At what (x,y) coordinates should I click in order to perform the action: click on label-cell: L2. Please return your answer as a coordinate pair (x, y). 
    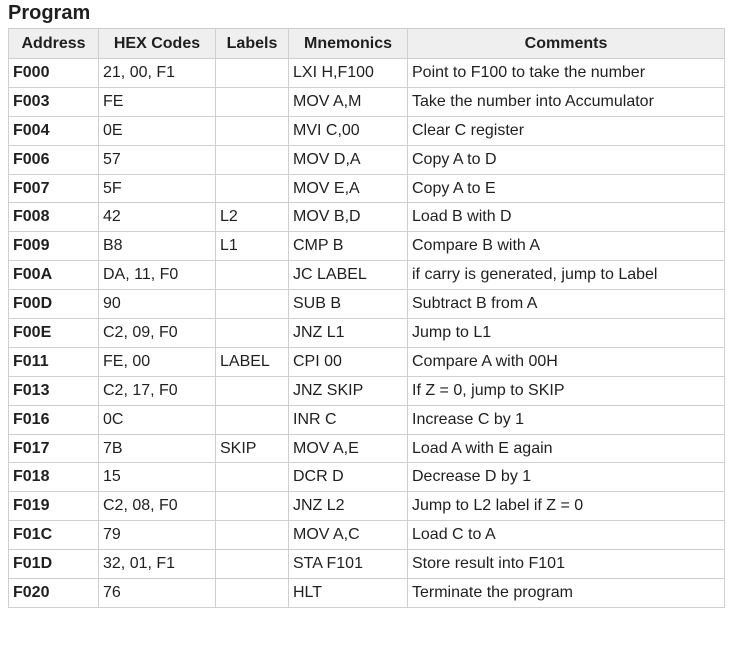
    Looking at the image, I should click on (252, 217).